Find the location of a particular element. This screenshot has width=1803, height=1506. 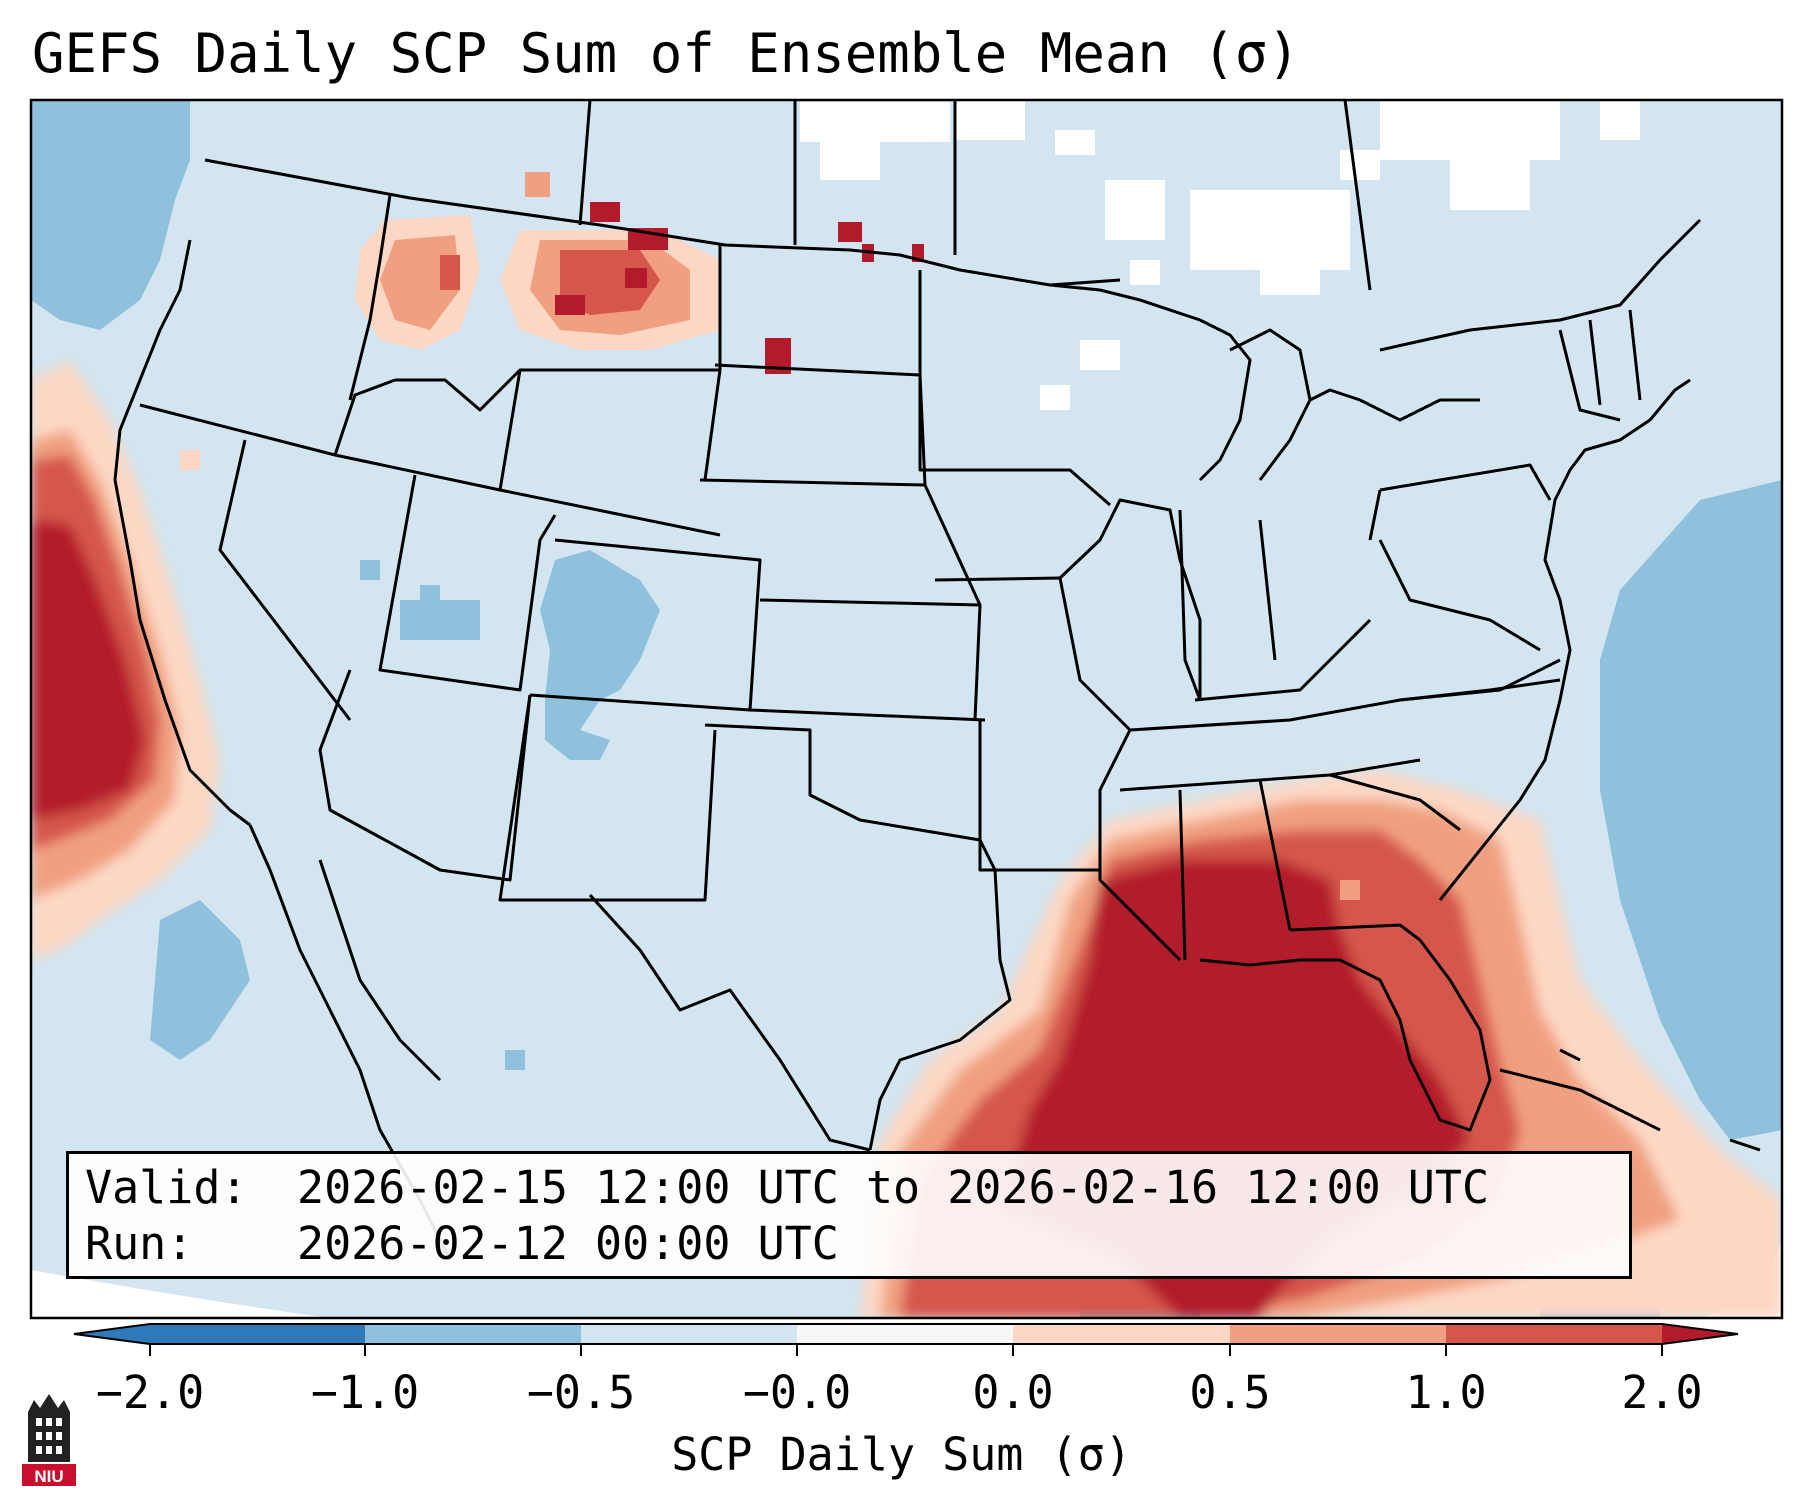

colorbar-tick-label: 0.0 is located at coordinates (1013, 1392).